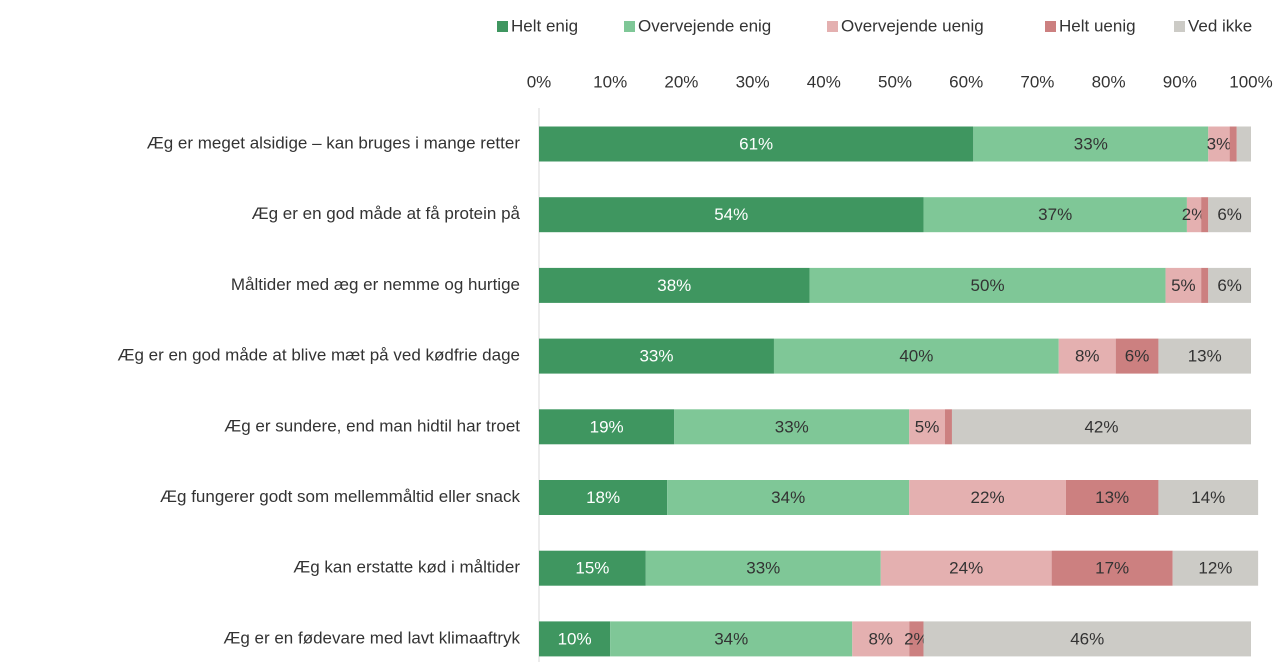 Image resolution: width=1281 pixels, height=666 pixels. I want to click on x-tick-label: 40%, so click(824, 81).